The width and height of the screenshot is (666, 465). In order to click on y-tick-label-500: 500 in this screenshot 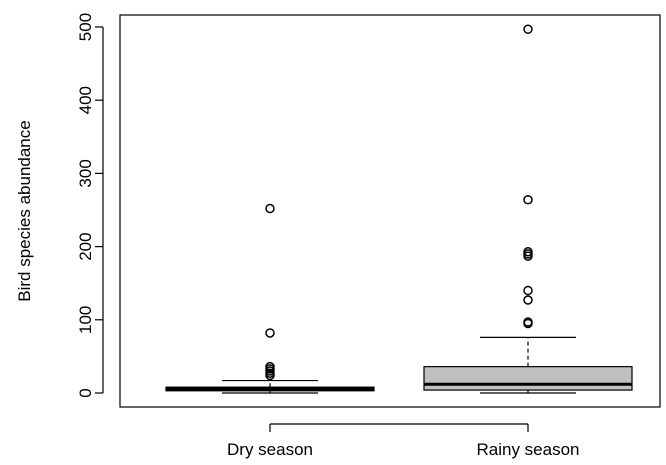, I will do `click(85, 27)`.